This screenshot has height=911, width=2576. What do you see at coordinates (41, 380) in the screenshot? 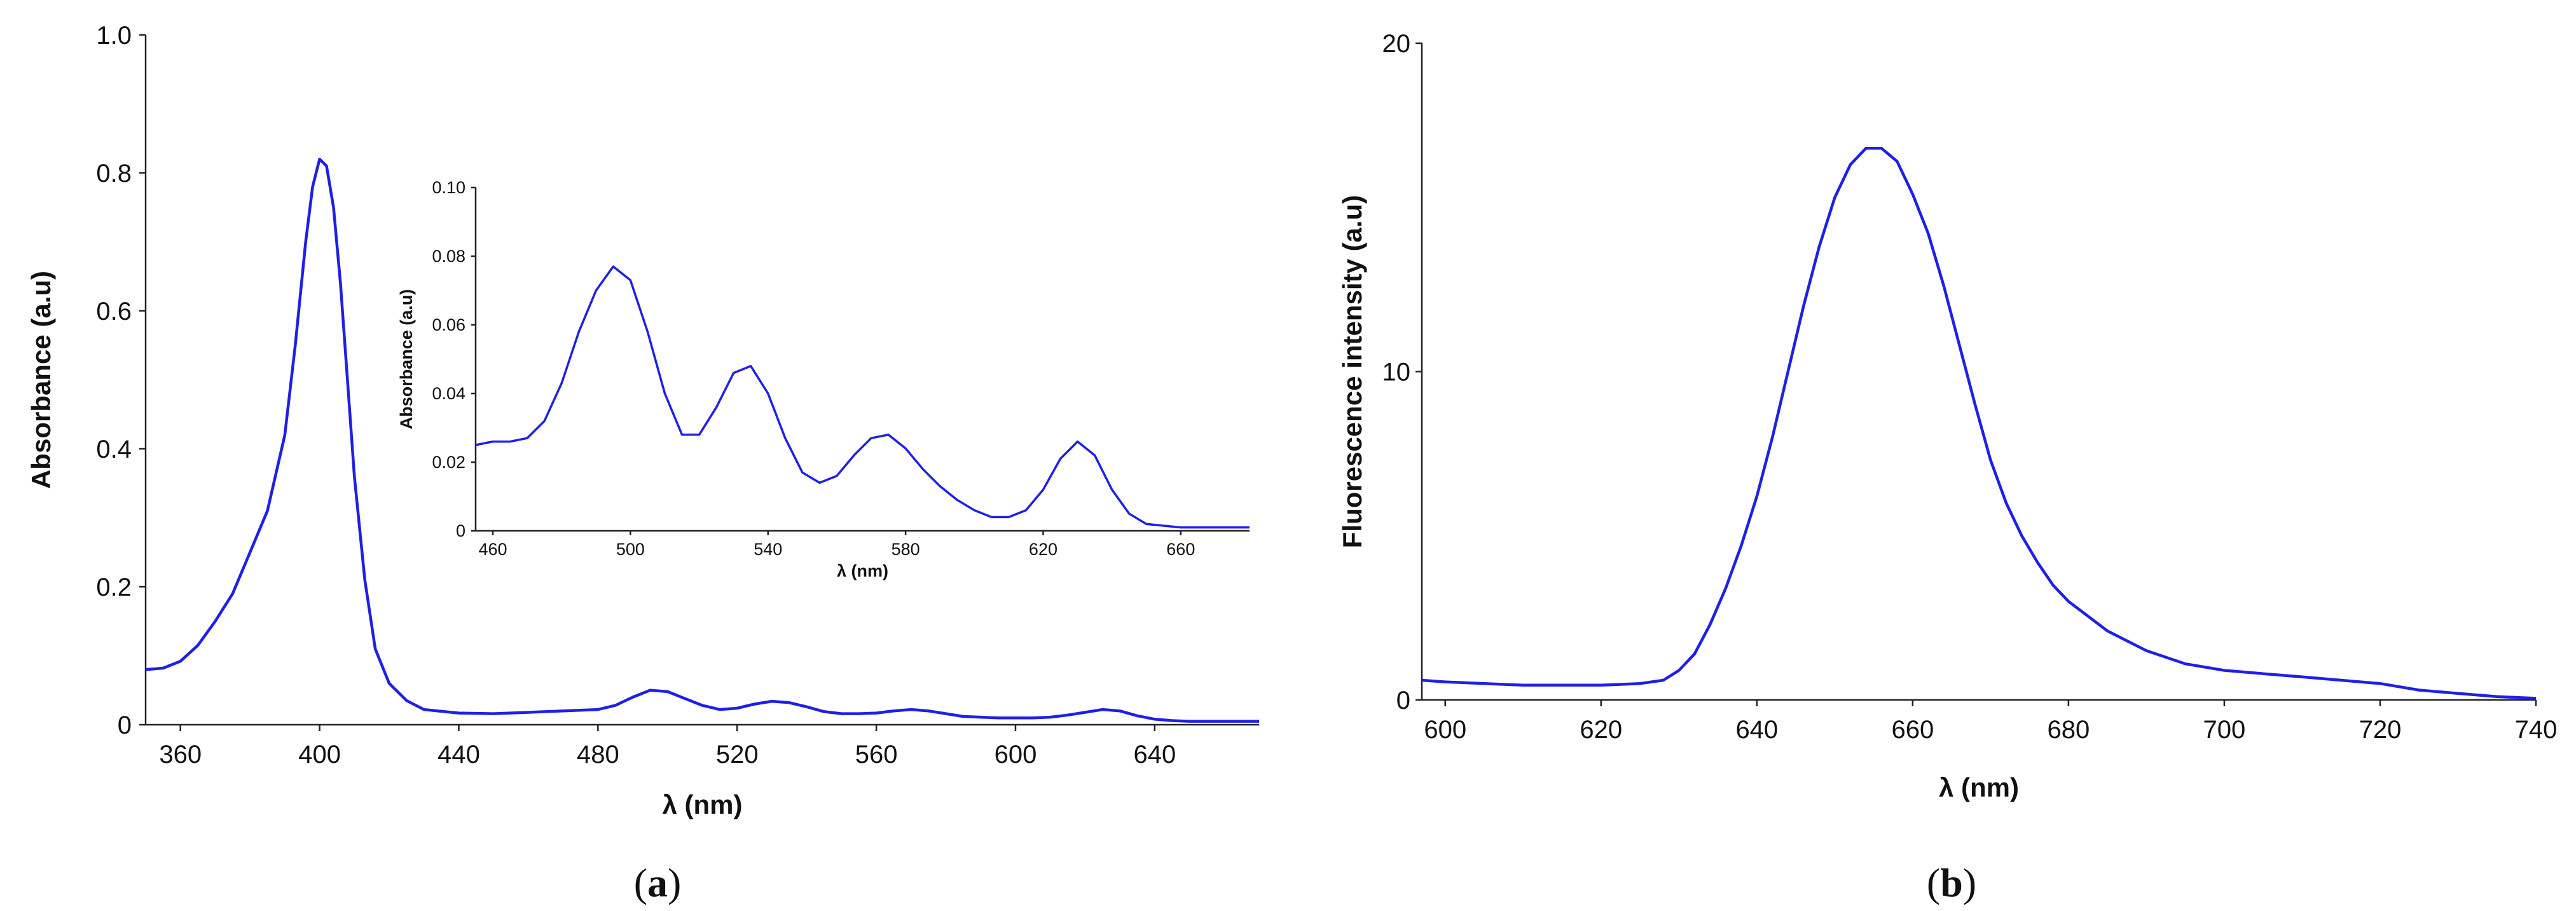
I see `panel-a-y-axis-label: Absorbance (a.u)` at bounding box center [41, 380].